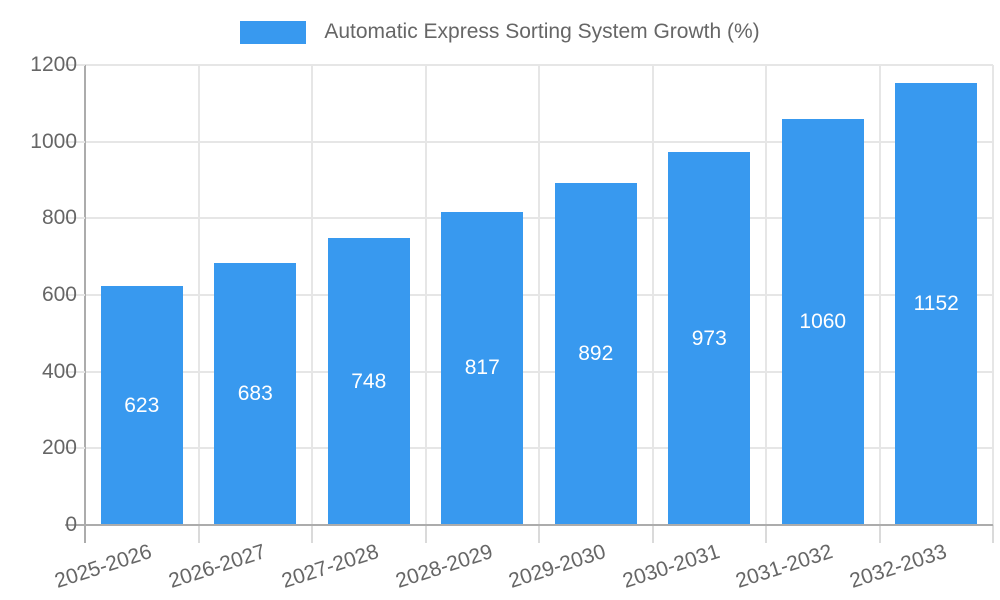 The height and width of the screenshot is (600, 1000). What do you see at coordinates (557, 566) in the screenshot?
I see `x-axis-label-2029-2030: 2029-2030` at bounding box center [557, 566].